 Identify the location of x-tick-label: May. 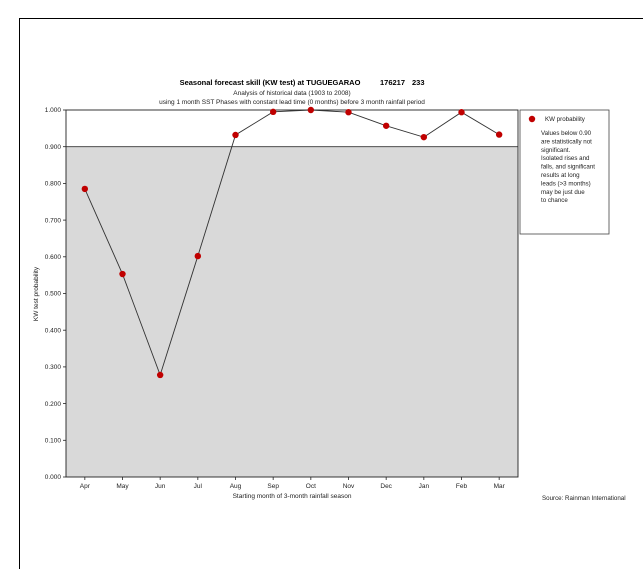
(122, 486).